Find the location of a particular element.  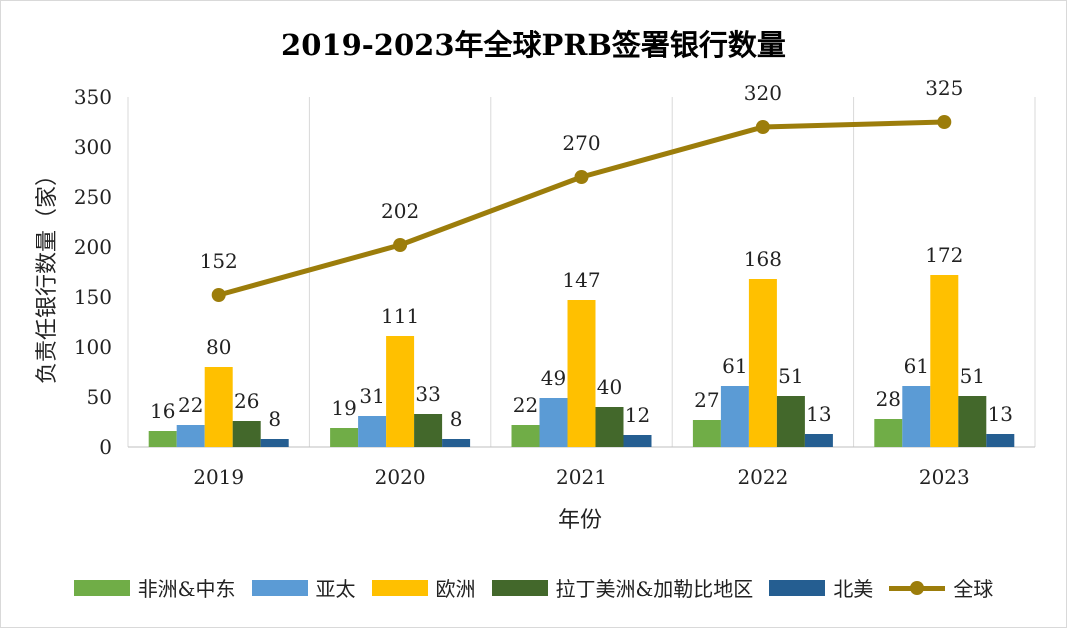

x-tick-label: 2020 is located at coordinates (400, 477).